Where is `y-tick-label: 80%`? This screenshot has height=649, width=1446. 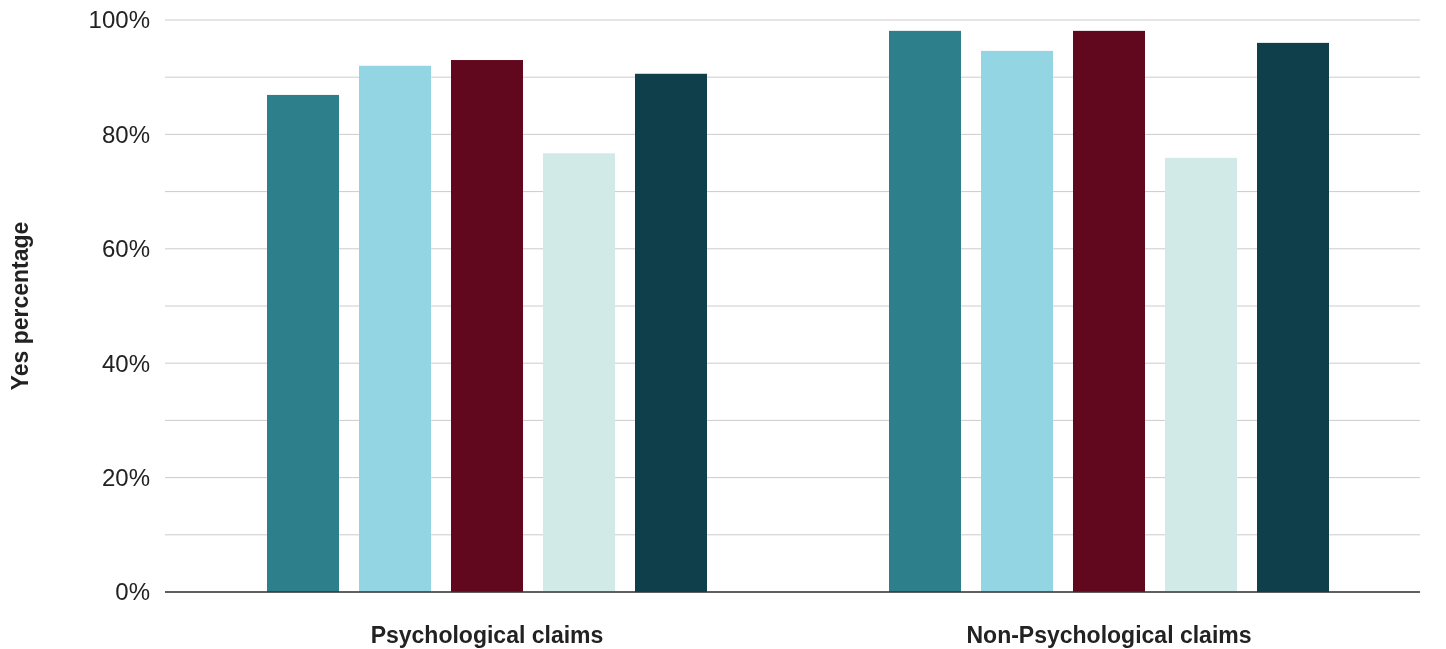 y-tick-label: 80% is located at coordinates (125, 134).